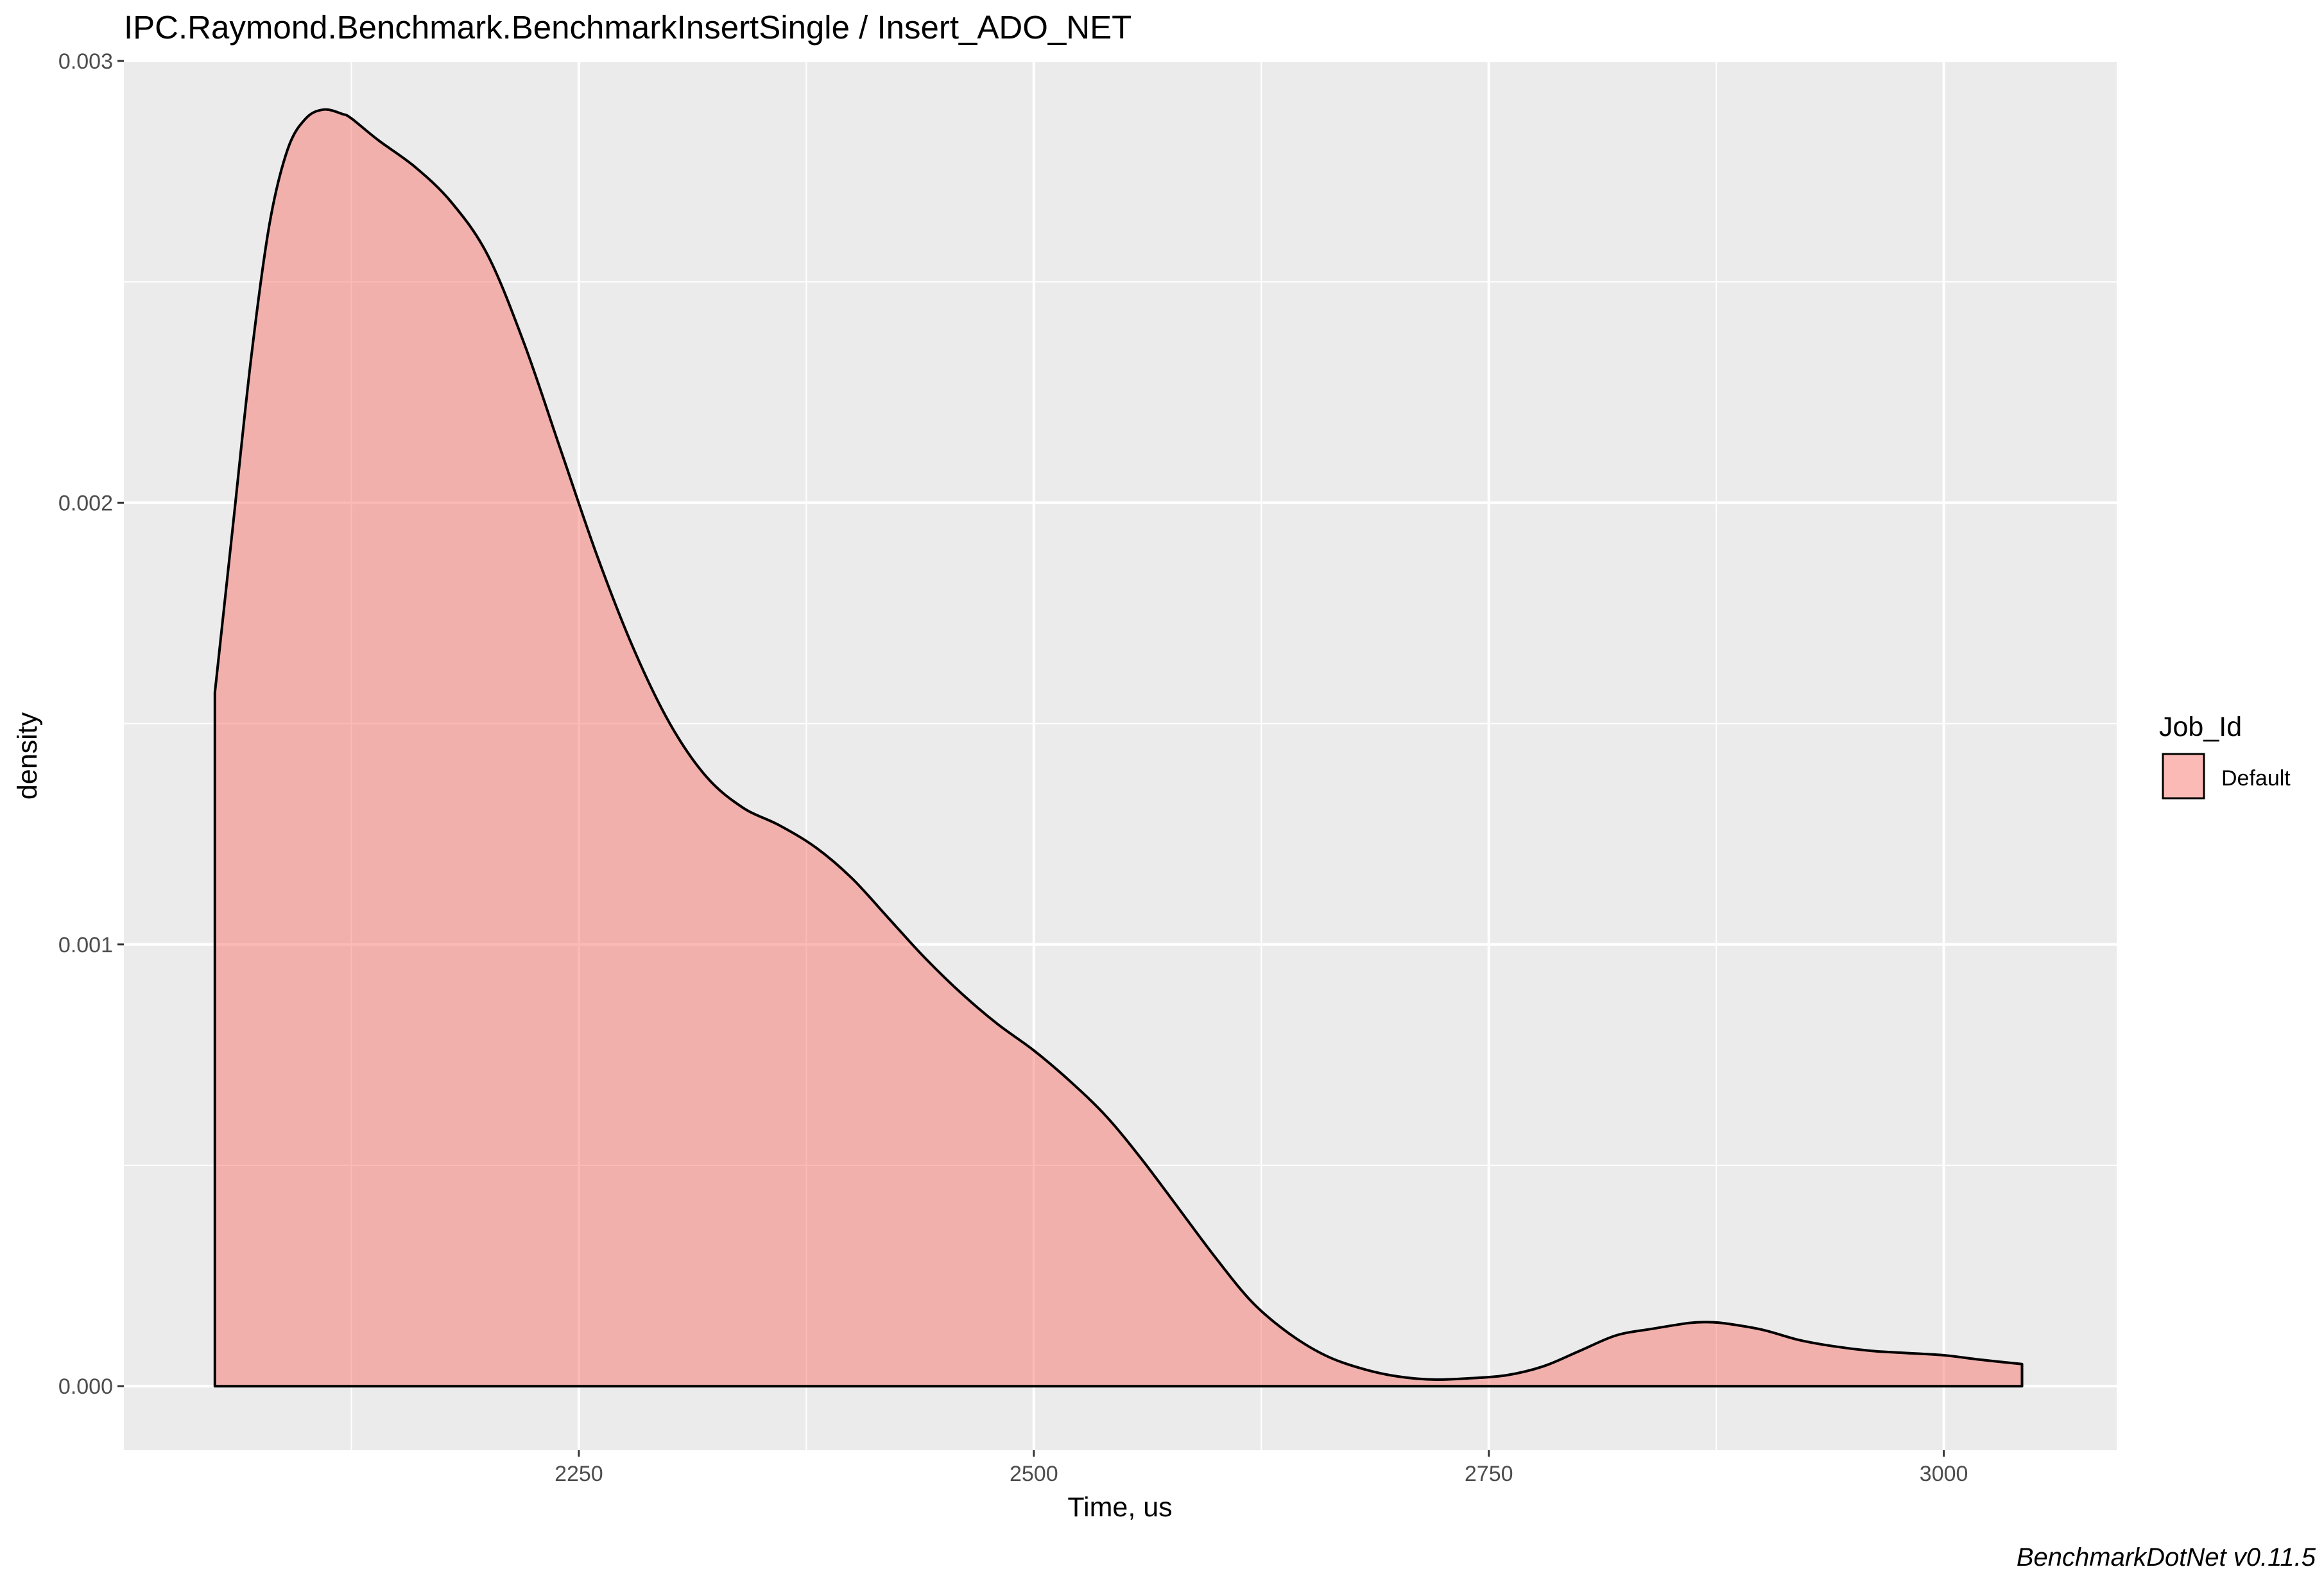  I want to click on legend-title: Job_Id, so click(2200, 727).